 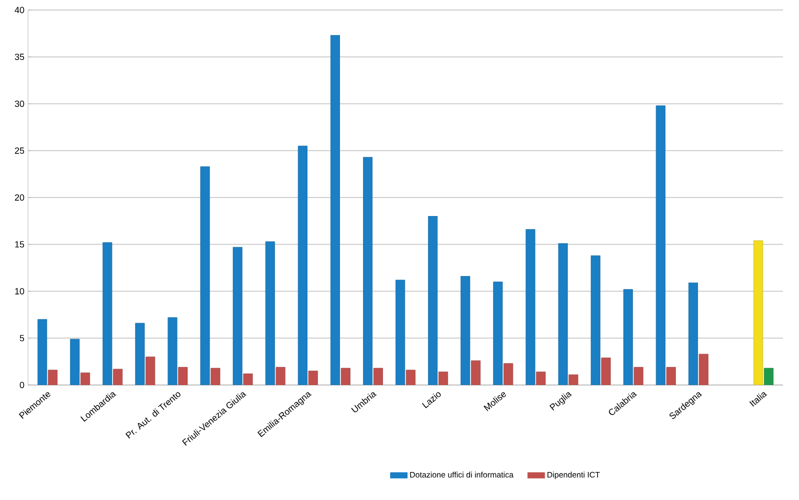 I want to click on y-tick-label: 5, so click(x=22, y=338).